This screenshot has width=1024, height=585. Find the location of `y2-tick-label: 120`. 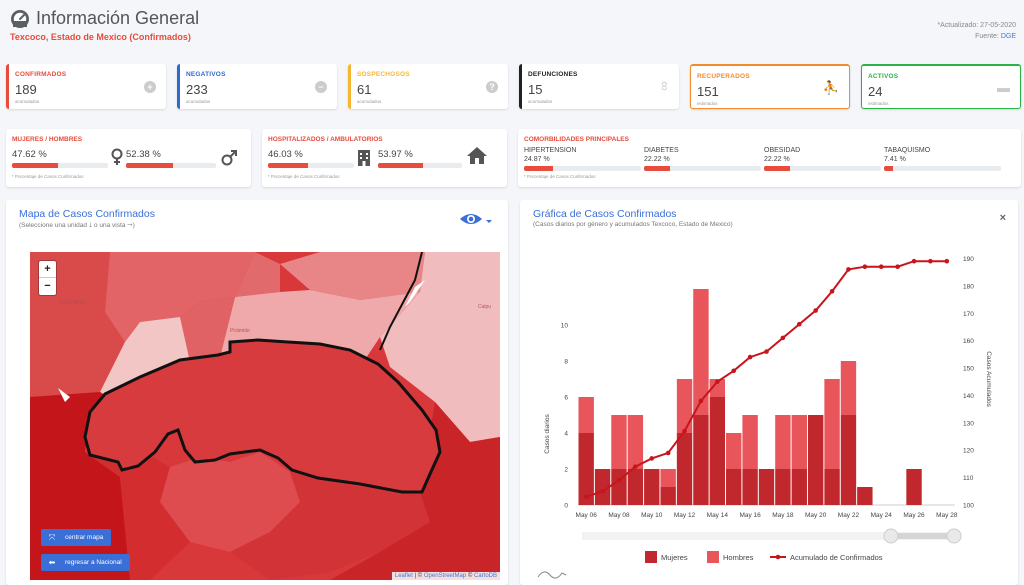

y2-tick-label: 120 is located at coordinates (968, 451).